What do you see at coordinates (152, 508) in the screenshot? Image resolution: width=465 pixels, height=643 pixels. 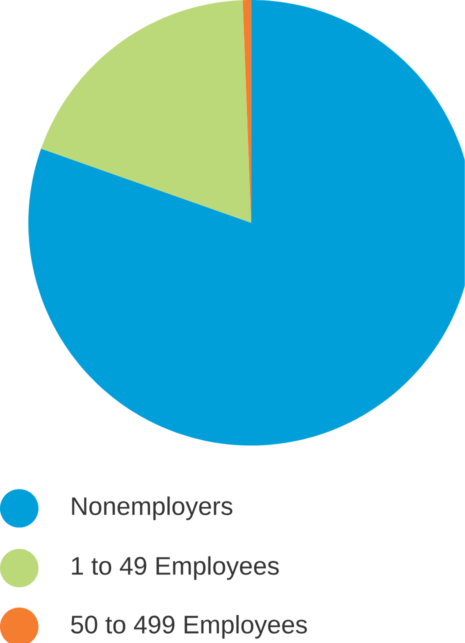 I see `legend-label: Nonemployers` at bounding box center [152, 508].